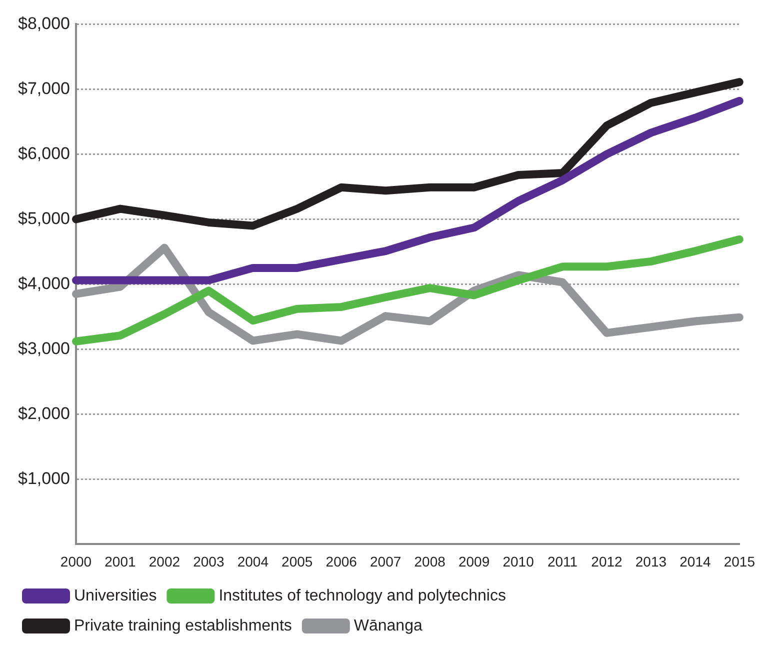  Describe the element at coordinates (44, 348) in the screenshot. I see `y-tick-label: $3,000` at that location.